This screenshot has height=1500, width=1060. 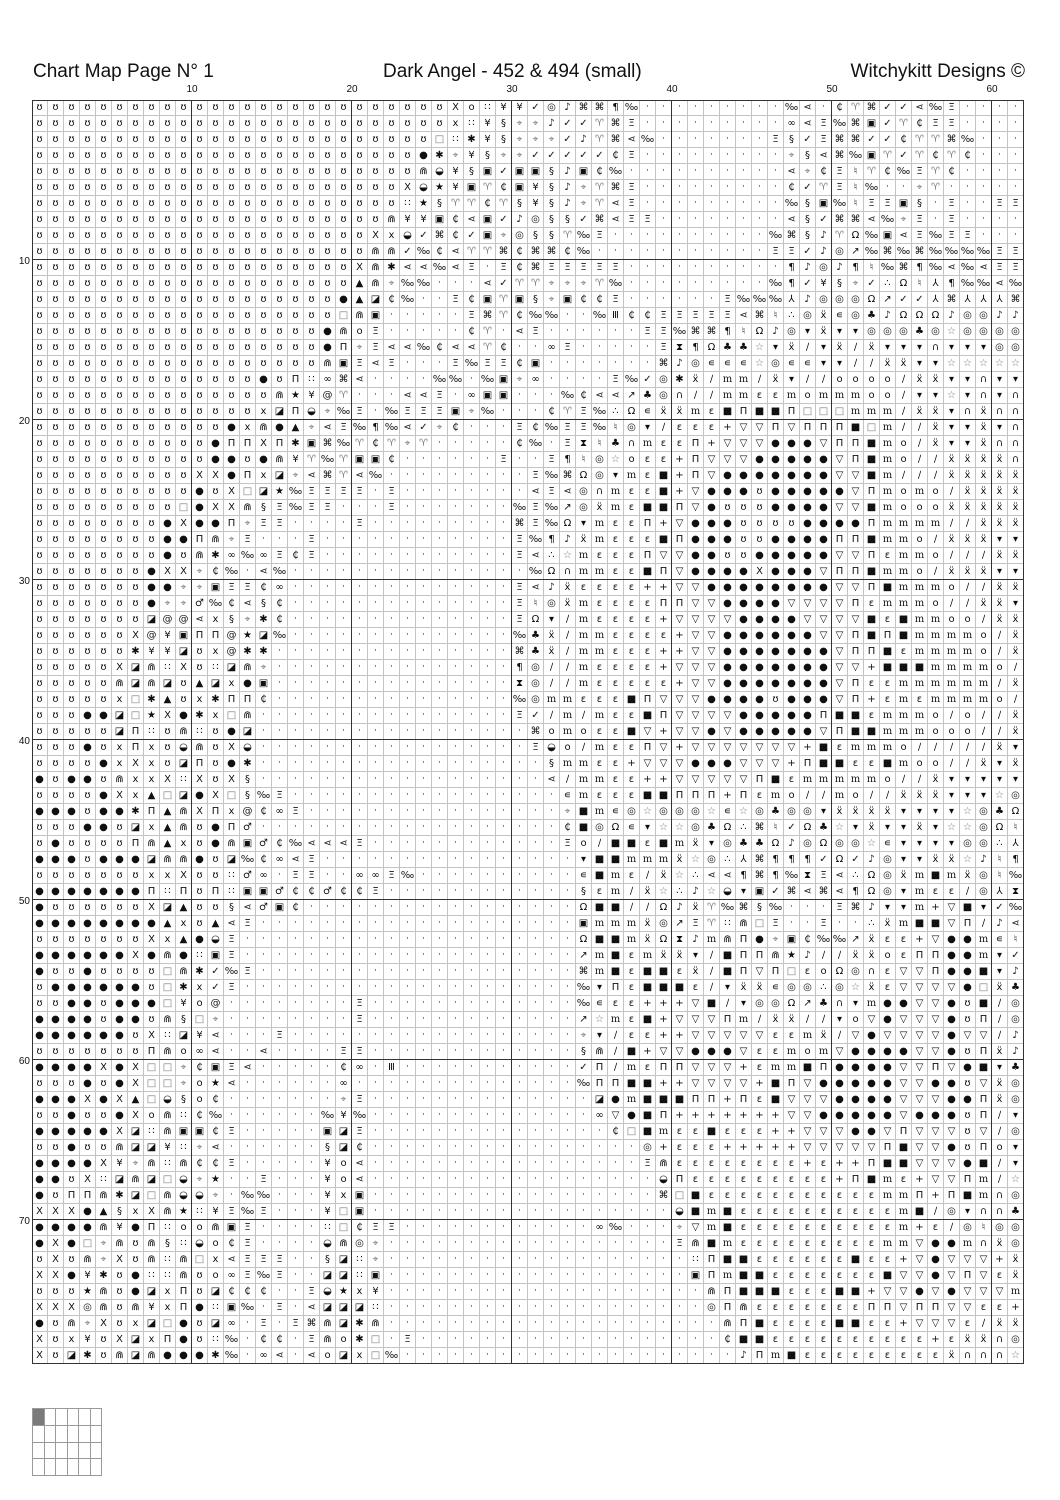 I want to click on chart-cell: ↗, so click(x=568, y=508).